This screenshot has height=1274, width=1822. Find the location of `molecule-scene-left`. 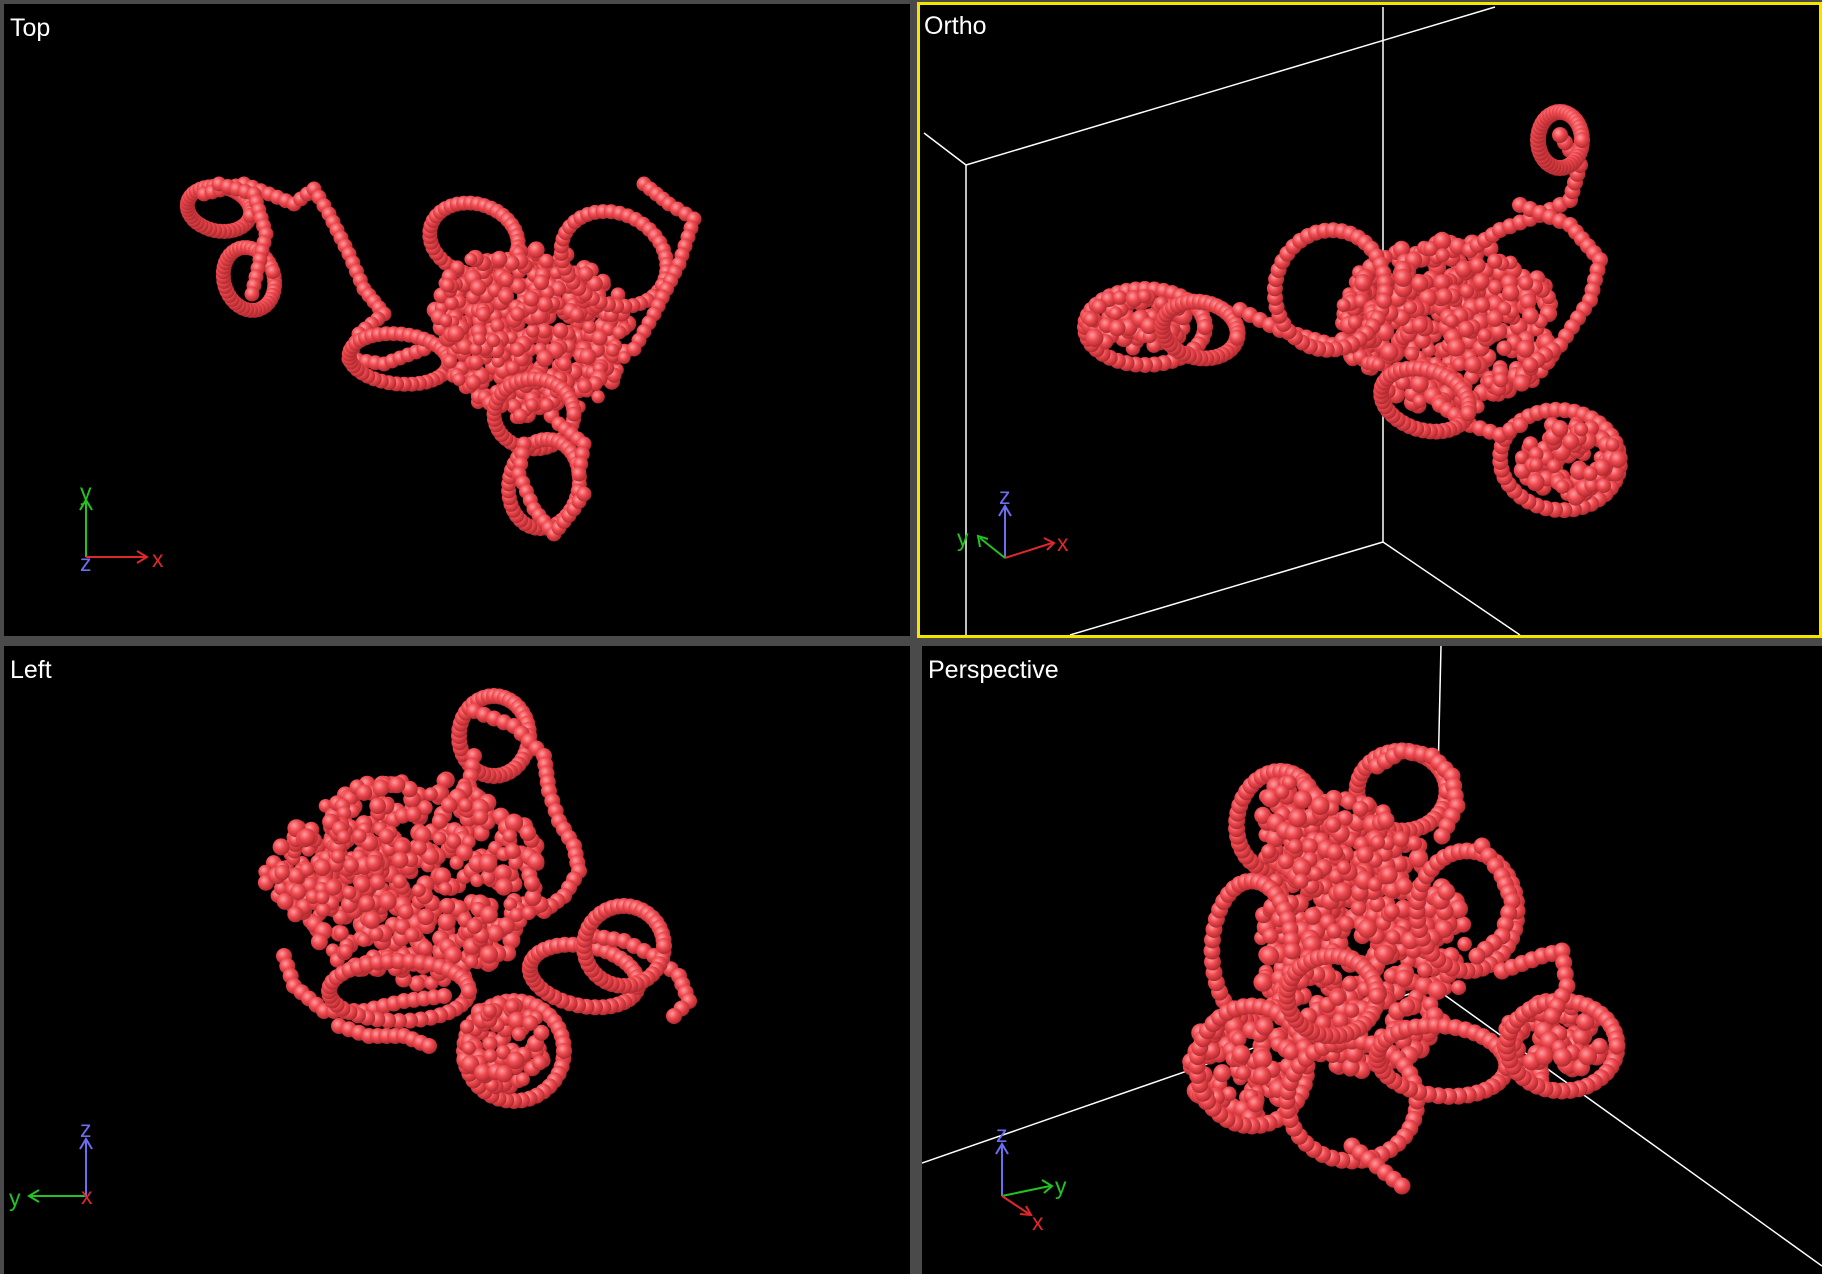

molecule-scene-left is located at coordinates (477, 898).